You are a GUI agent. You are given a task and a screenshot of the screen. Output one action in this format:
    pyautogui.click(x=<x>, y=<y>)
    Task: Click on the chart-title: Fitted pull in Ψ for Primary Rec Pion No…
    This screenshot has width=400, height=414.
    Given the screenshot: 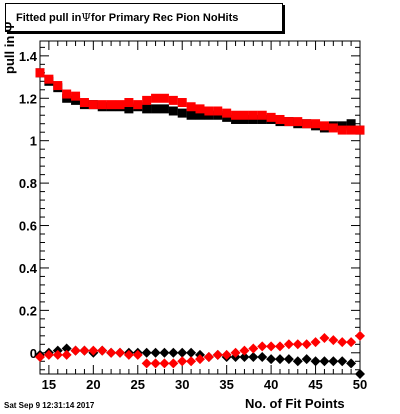 What is the action you would take?
    pyautogui.click(x=144, y=17)
    